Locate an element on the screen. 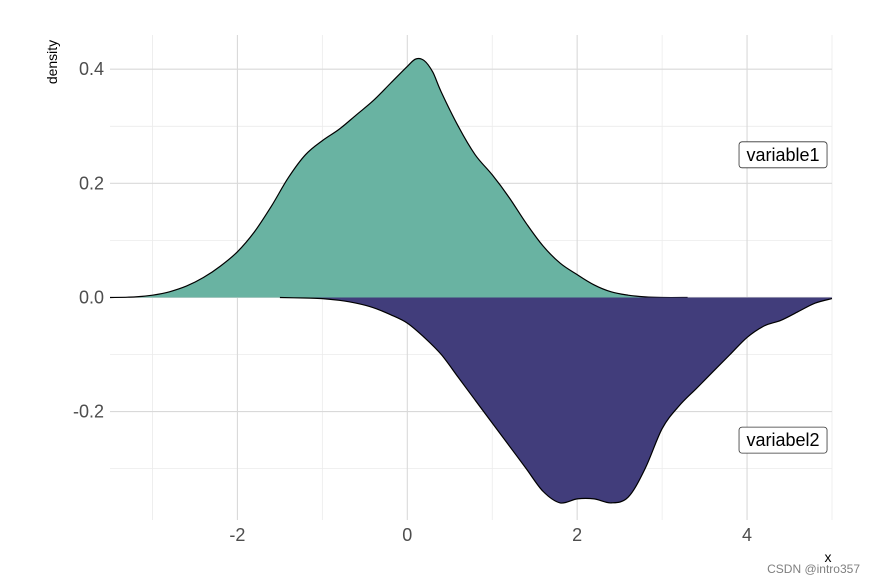 This screenshot has height=584, width=876. series-1-label: variable1 is located at coordinates (783, 155).